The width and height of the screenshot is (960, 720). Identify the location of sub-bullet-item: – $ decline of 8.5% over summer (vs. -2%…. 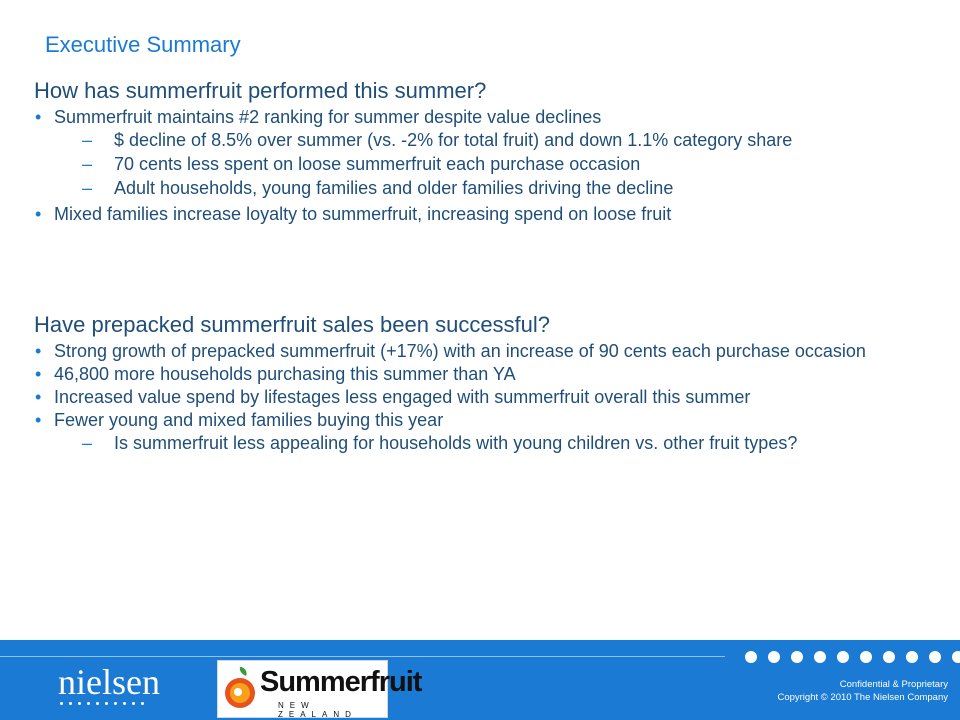
(499, 140).